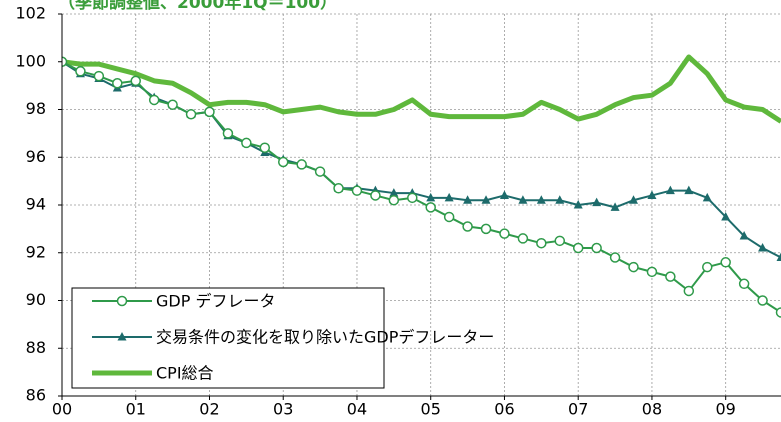 This screenshot has height=422, width=781. I want to click on legend-label: GDP デフレータ, so click(215, 301).